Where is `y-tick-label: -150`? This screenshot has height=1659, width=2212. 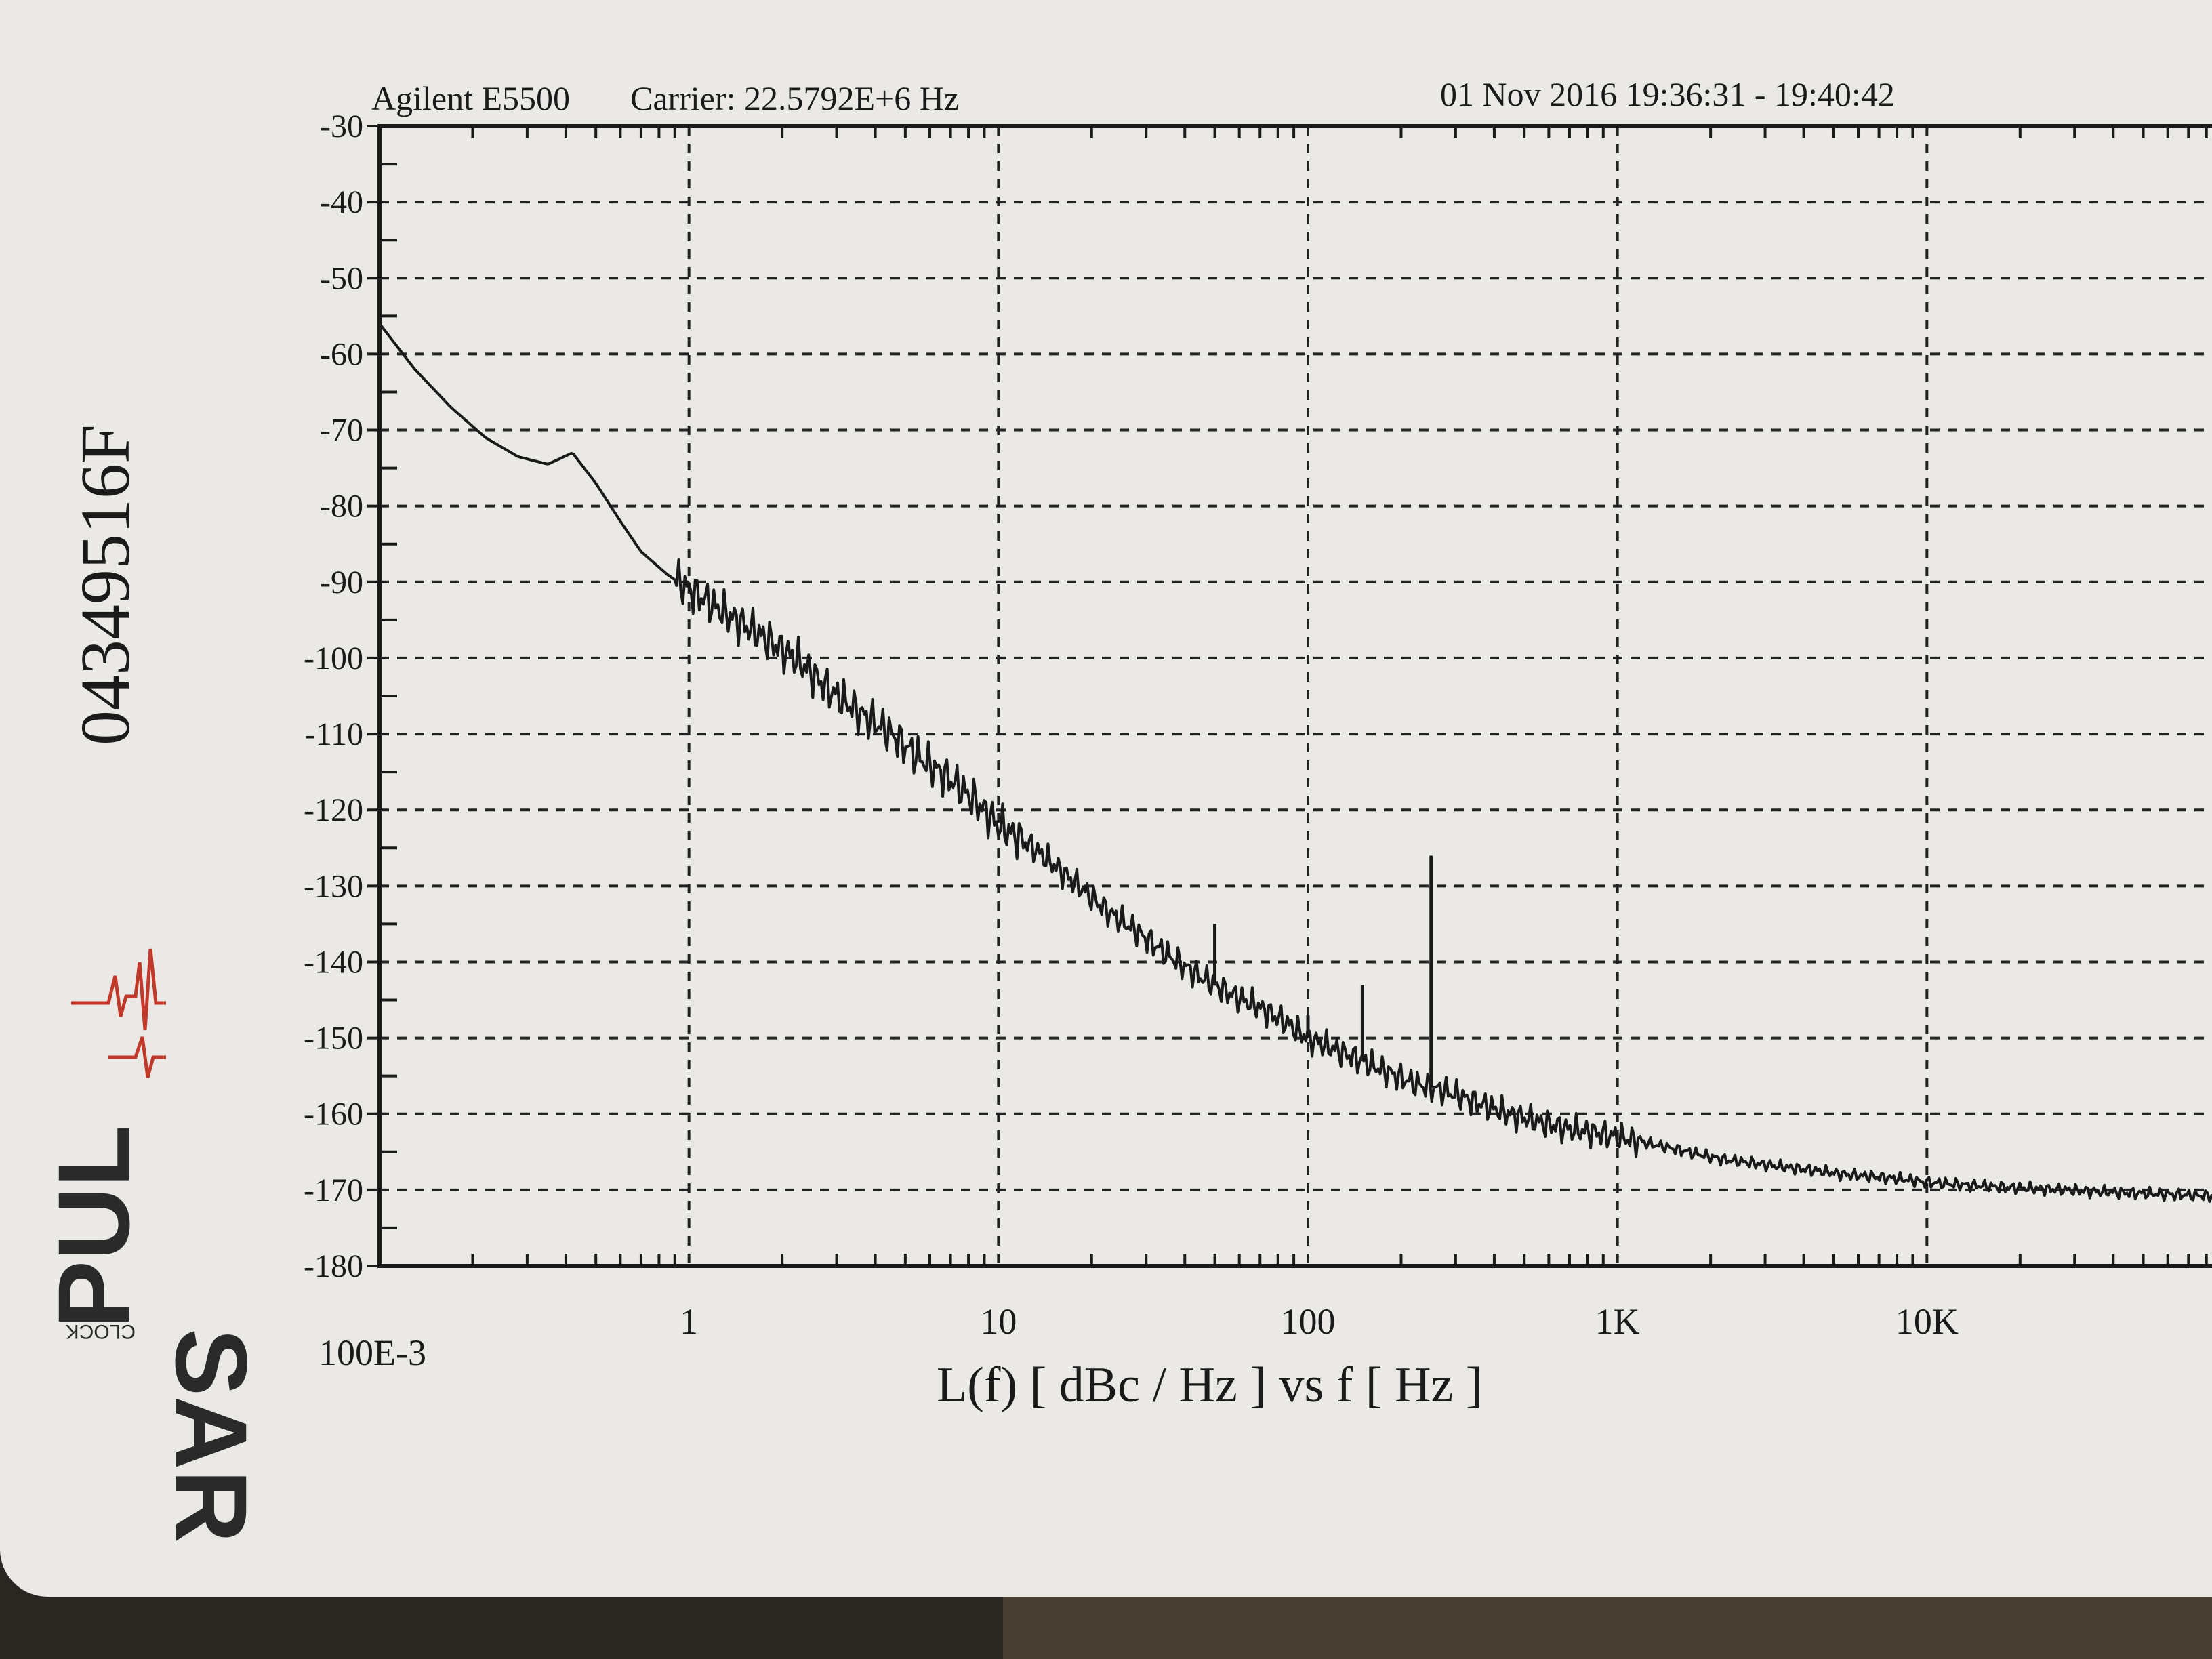
y-tick-label: -150 is located at coordinates (333, 1039).